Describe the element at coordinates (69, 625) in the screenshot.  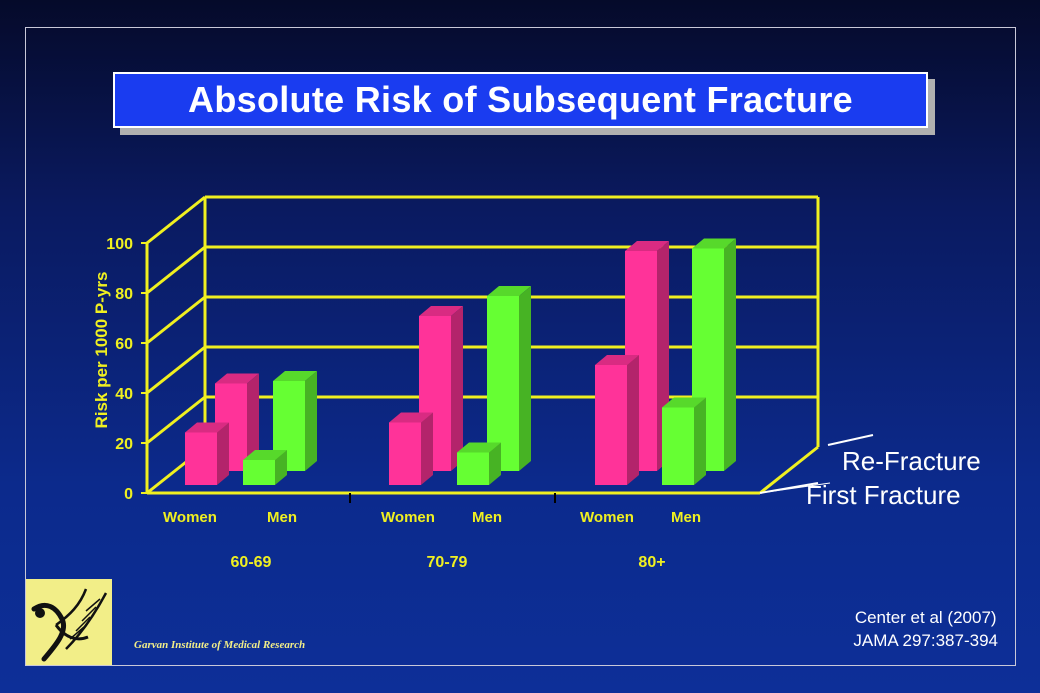
I see `dna-figure-icon` at that location.